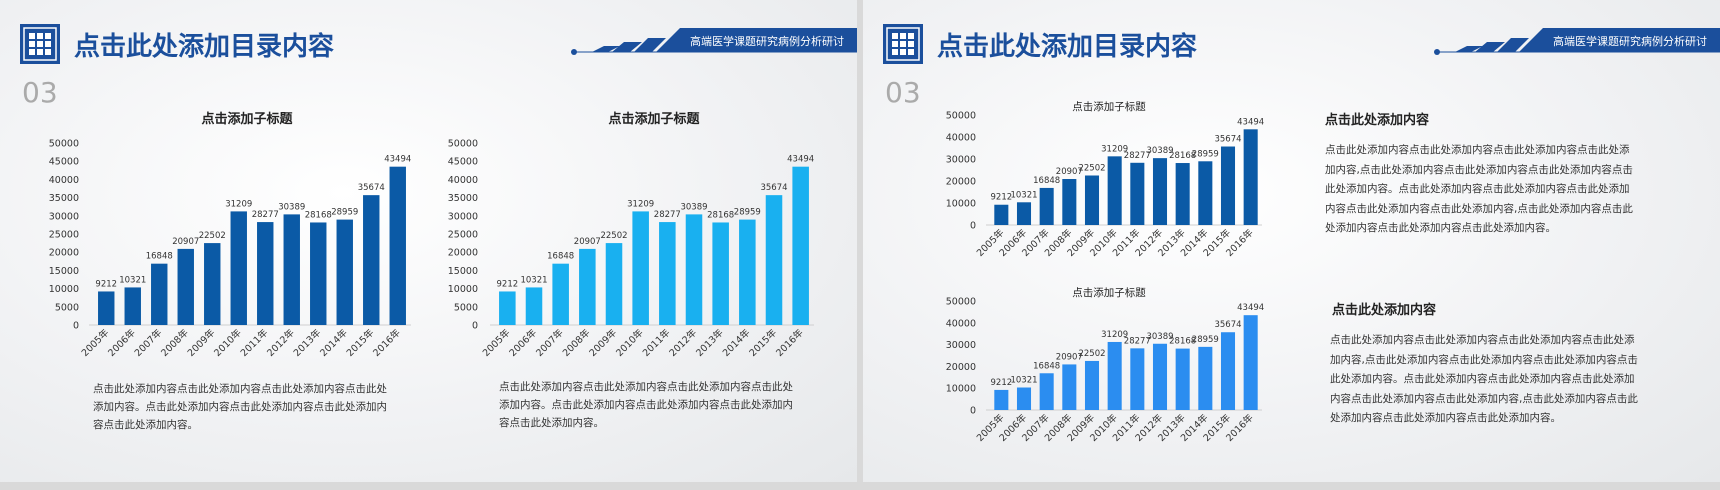 Image resolution: width=1720 pixels, height=490 pixels. What do you see at coordinates (1384, 310) in the screenshot?
I see `note-heading: 点击此处添加内容` at bounding box center [1384, 310].